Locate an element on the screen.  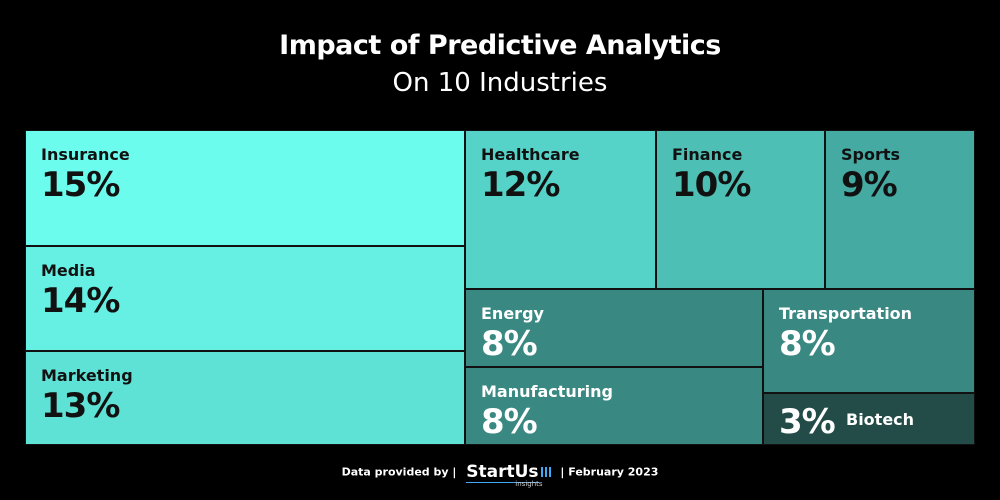
tile-label: Media is located at coordinates (68, 270).